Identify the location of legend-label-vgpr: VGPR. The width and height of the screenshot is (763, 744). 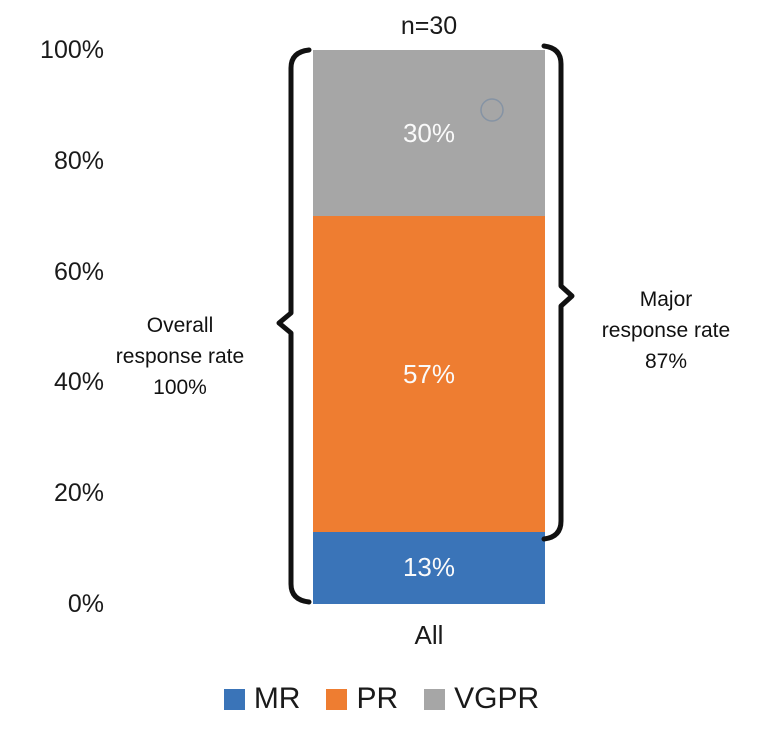
(497, 698).